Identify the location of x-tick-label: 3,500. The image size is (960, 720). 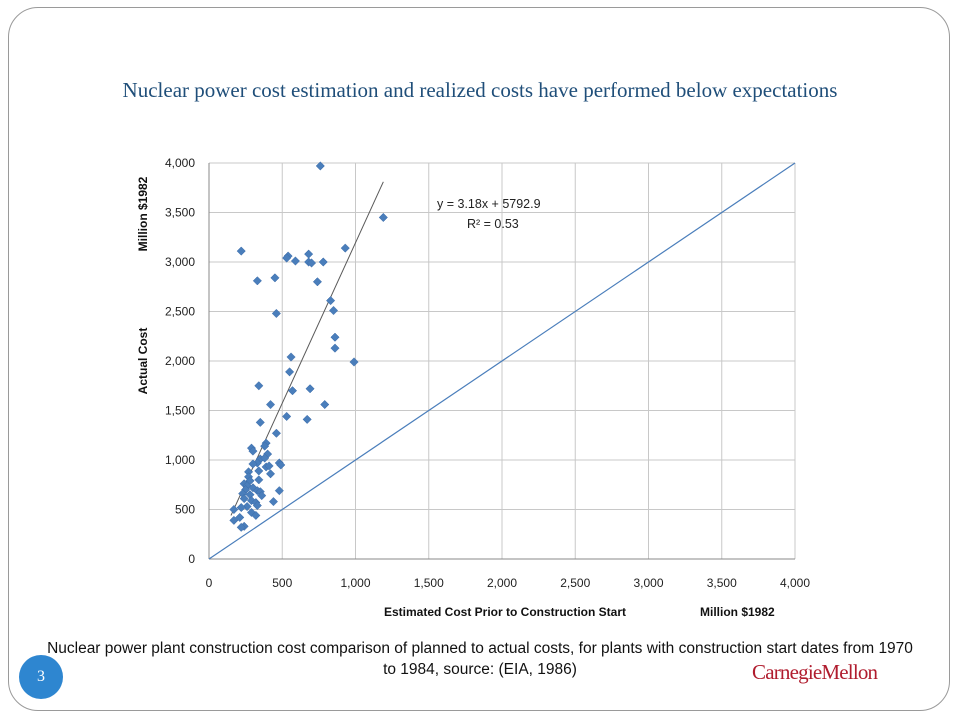
(722, 583).